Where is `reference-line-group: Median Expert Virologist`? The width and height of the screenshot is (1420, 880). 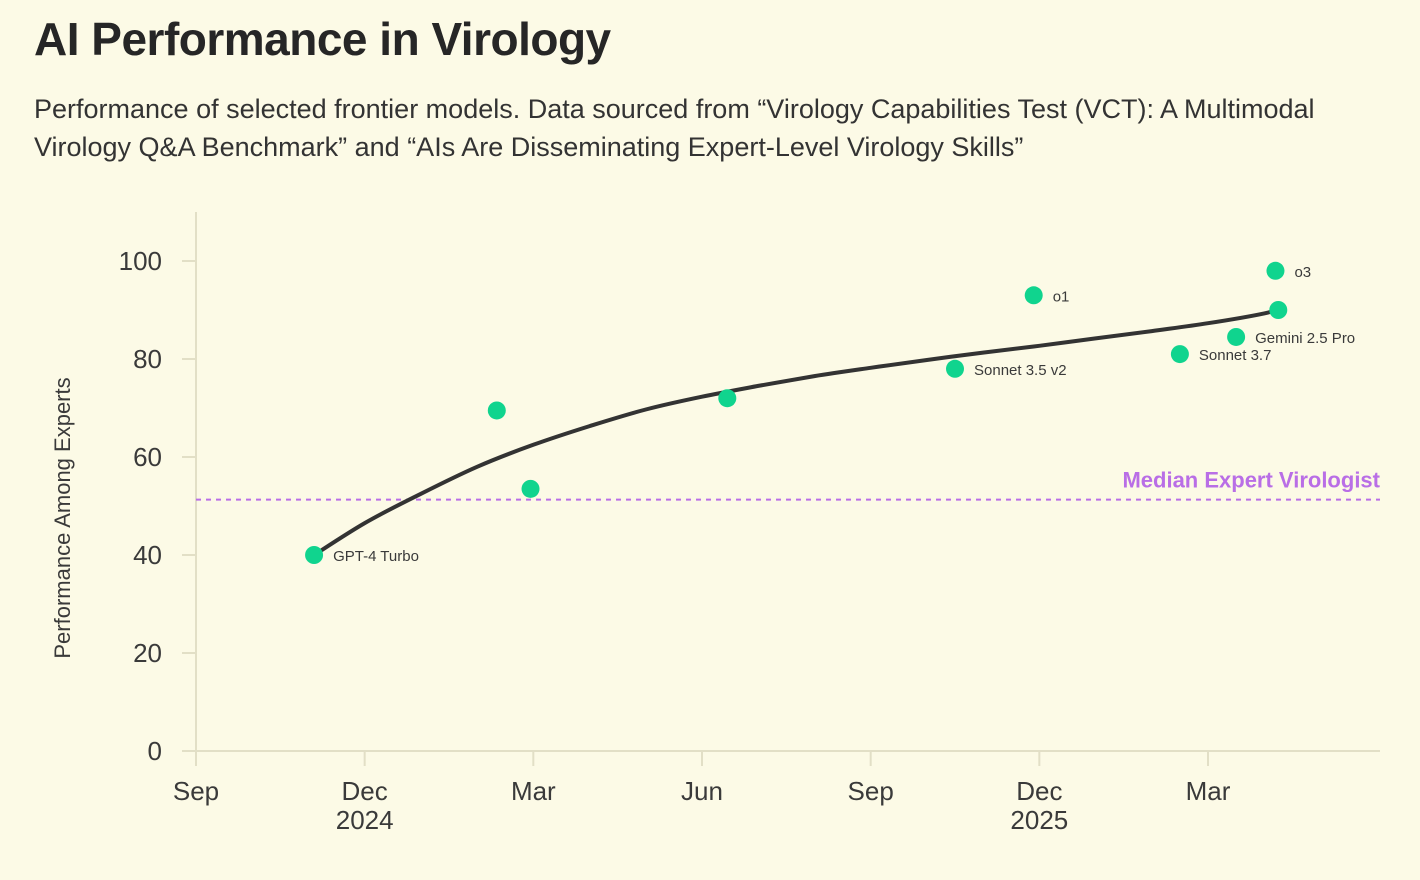 reference-line-group: Median Expert Virologist is located at coordinates (788, 484).